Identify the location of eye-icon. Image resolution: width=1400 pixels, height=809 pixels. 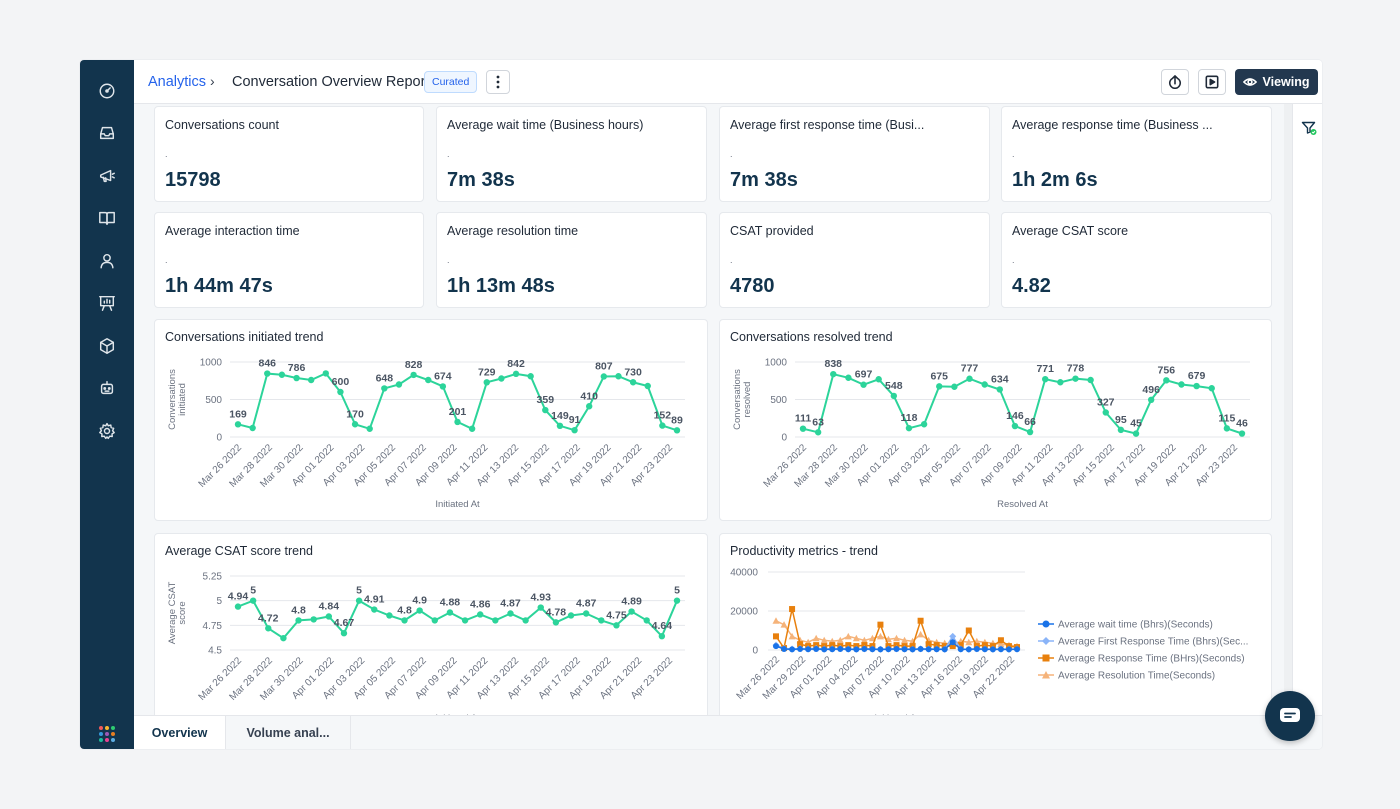
(1250, 82).